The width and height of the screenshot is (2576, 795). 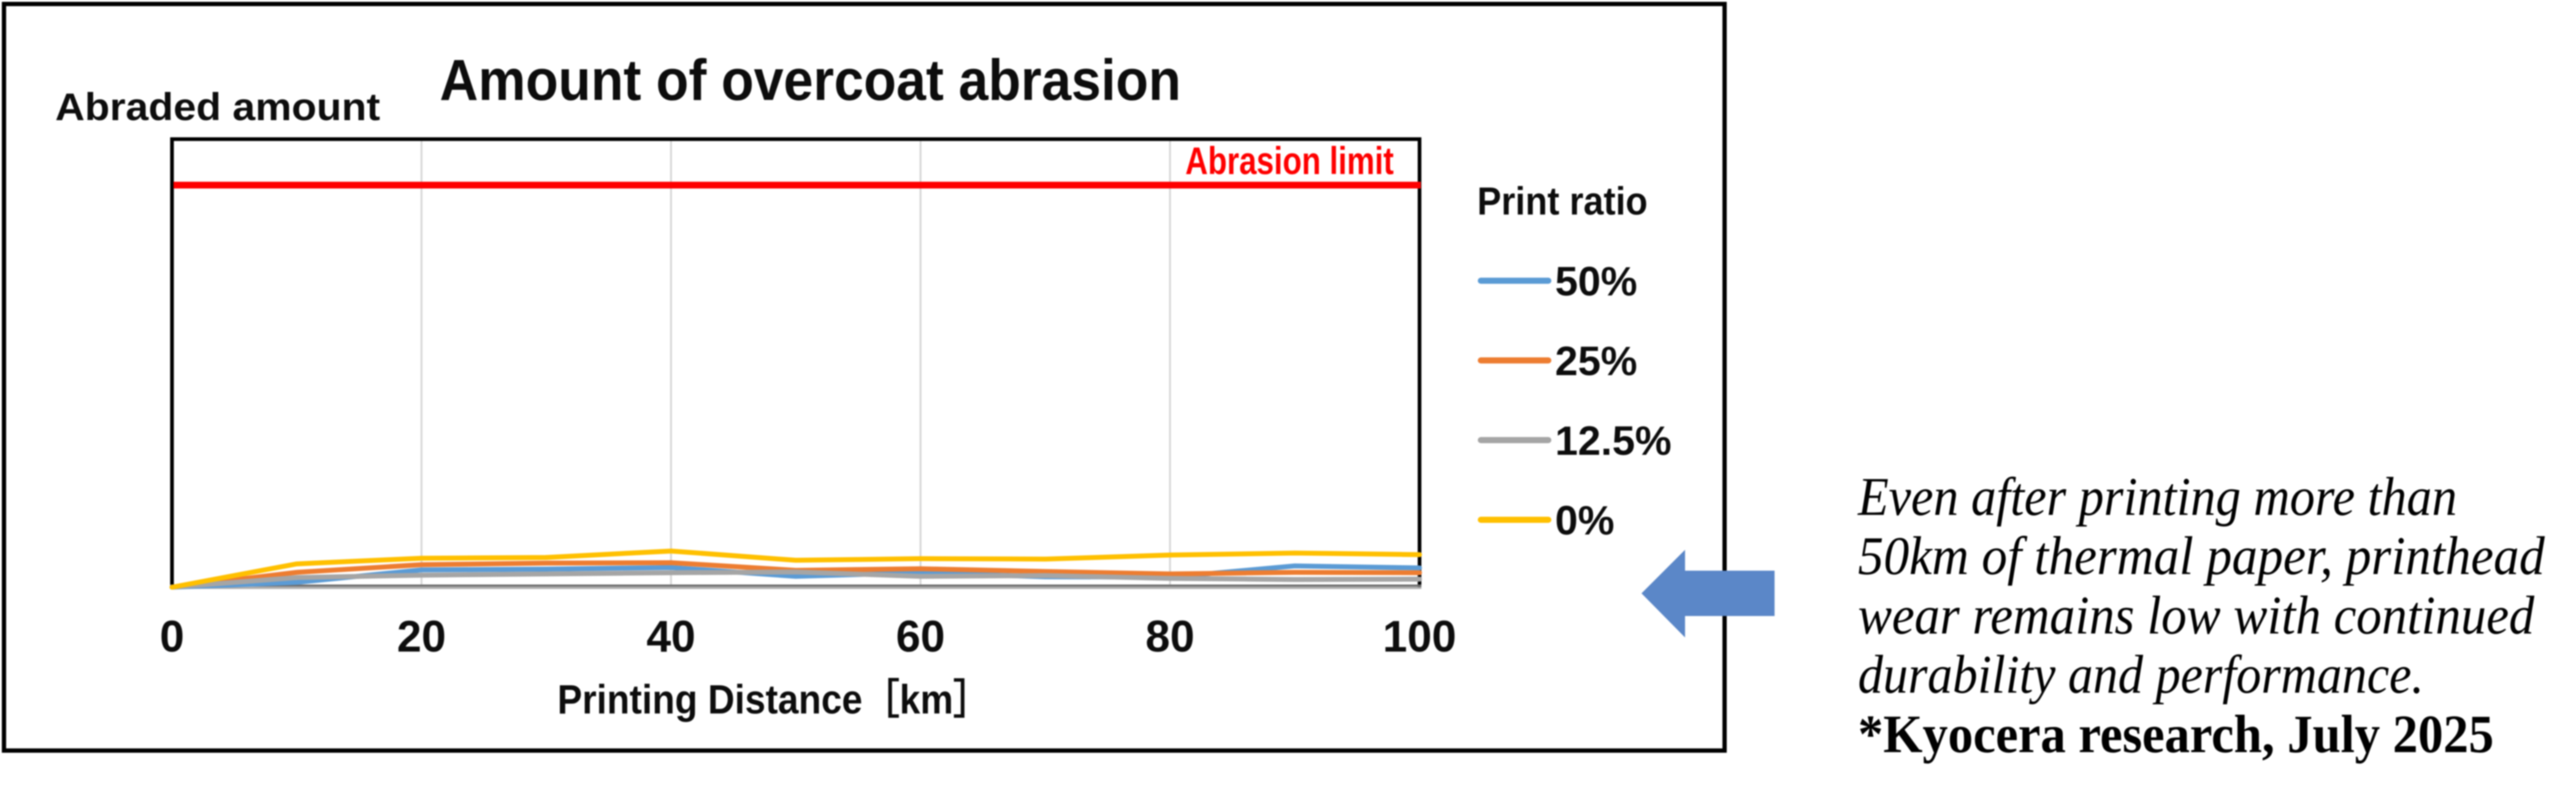 I want to click on x-tick-label-20: 20, so click(x=421, y=636).